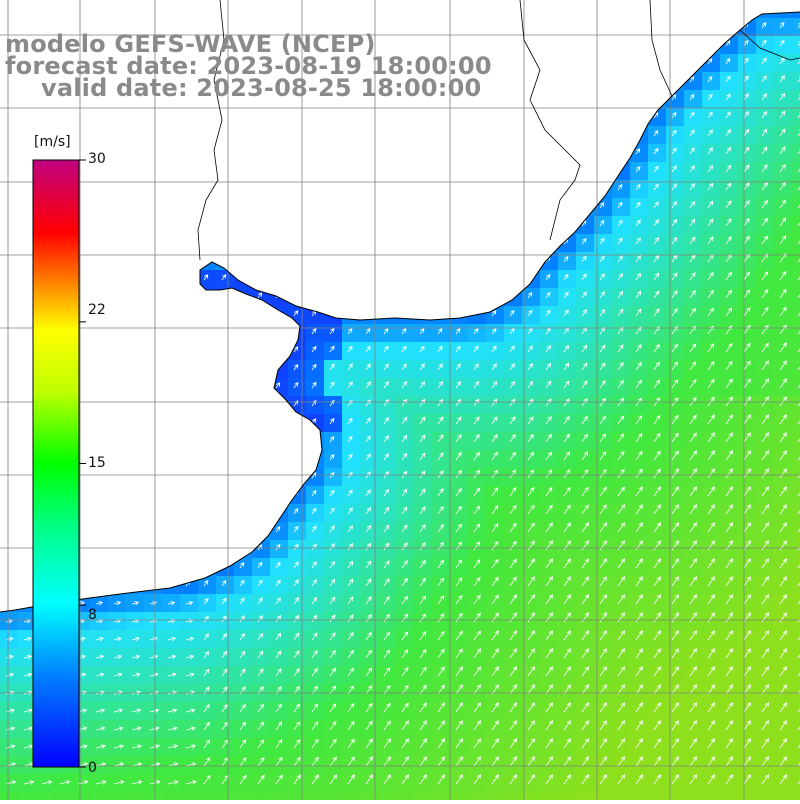 This screenshot has height=804, width=800. I want to click on colorbar-gradient, so click(56, 463).